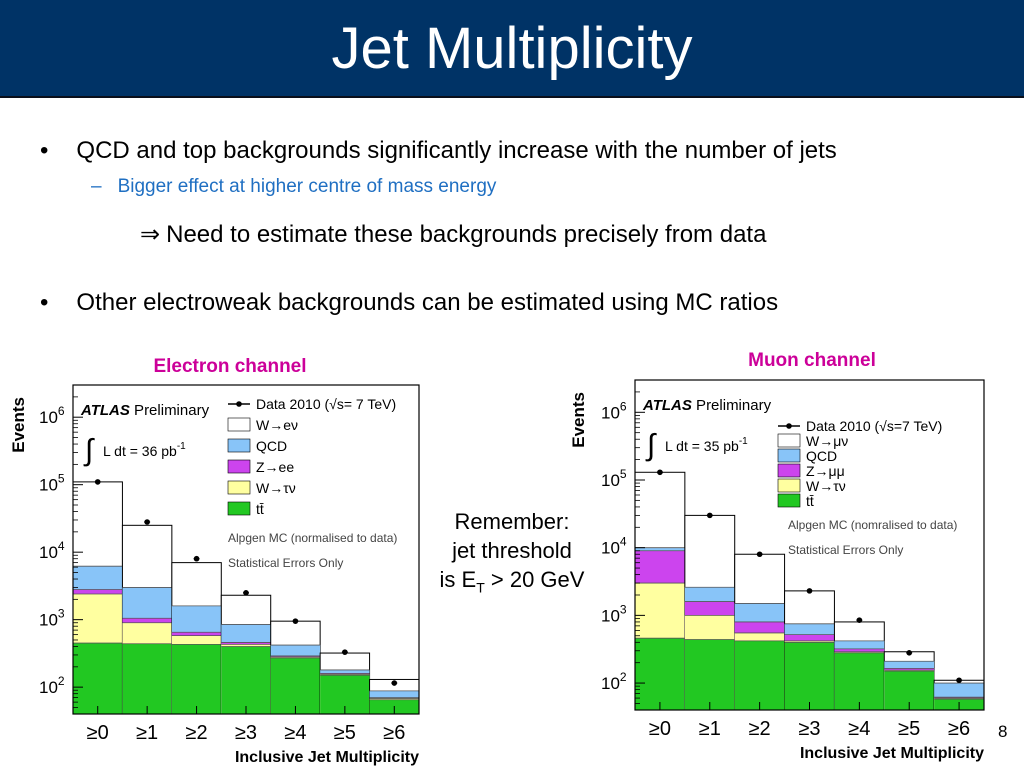  I want to click on legend-data-label: Data 2010 (√s= 7 TeV), so click(326, 404).